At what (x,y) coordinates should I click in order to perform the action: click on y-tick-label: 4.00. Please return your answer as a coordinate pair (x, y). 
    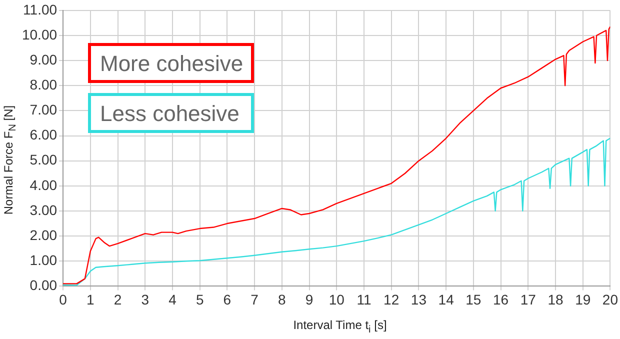
    Looking at the image, I should click on (44, 184).